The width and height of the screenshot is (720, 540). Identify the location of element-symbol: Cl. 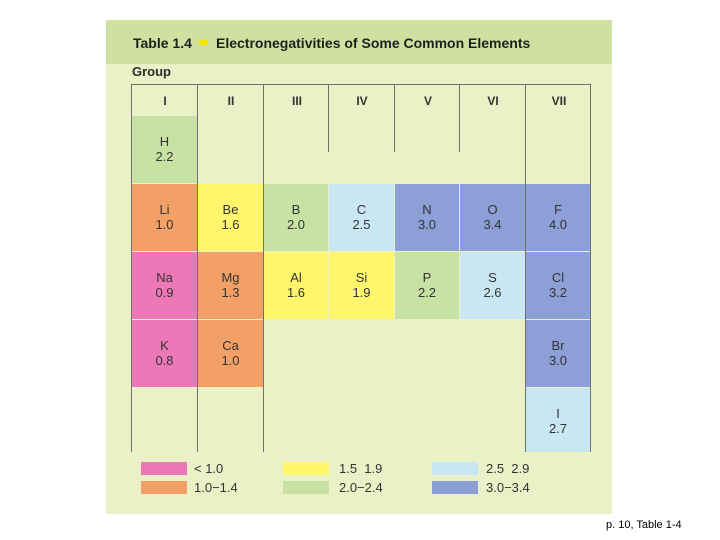
(558, 277).